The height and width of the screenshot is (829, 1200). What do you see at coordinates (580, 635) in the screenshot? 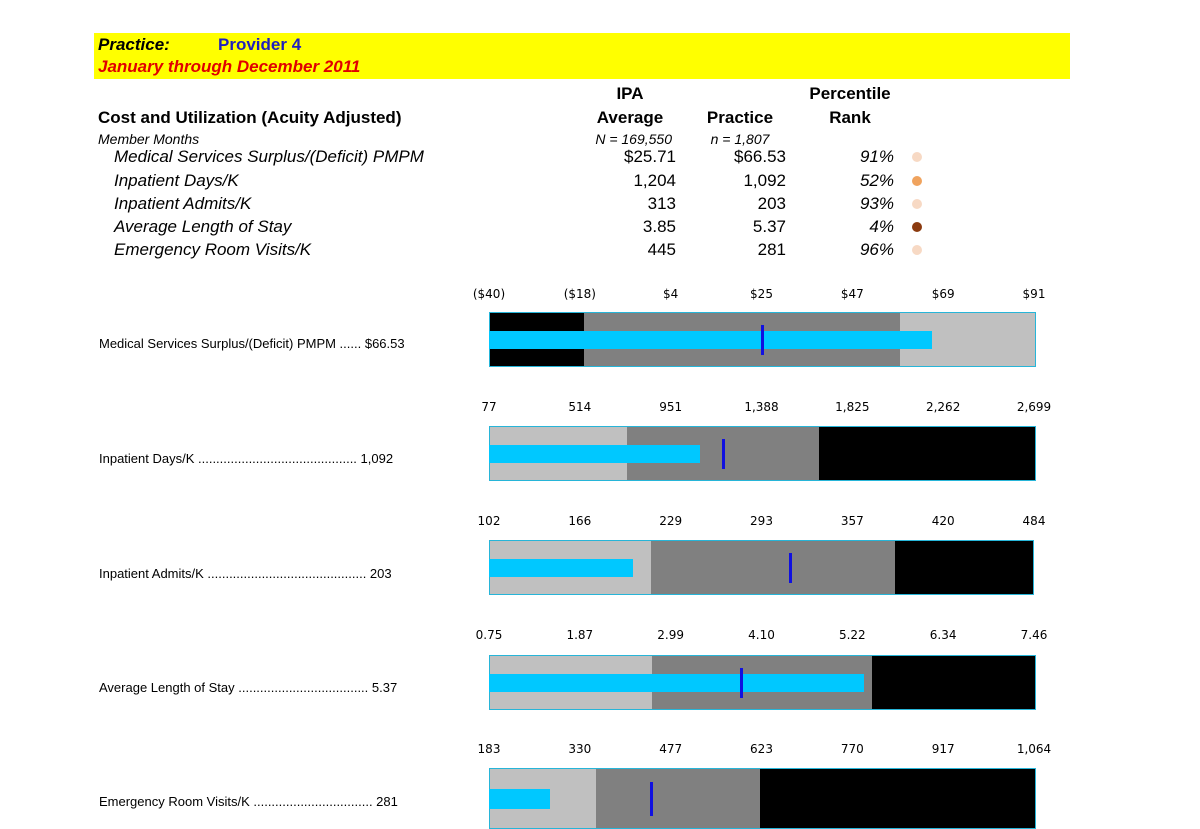
I see `tick-label: 1.87` at bounding box center [580, 635].